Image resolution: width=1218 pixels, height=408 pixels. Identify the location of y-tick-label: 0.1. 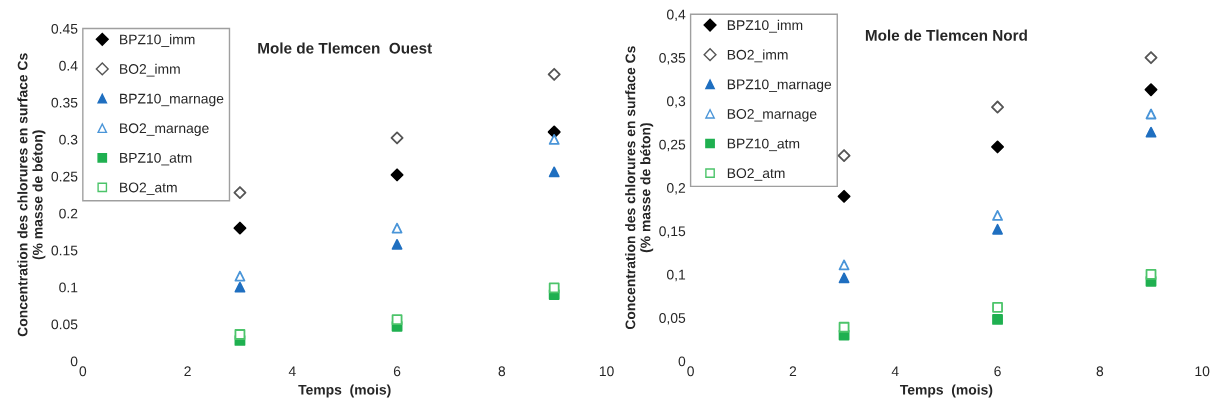
(68, 287).